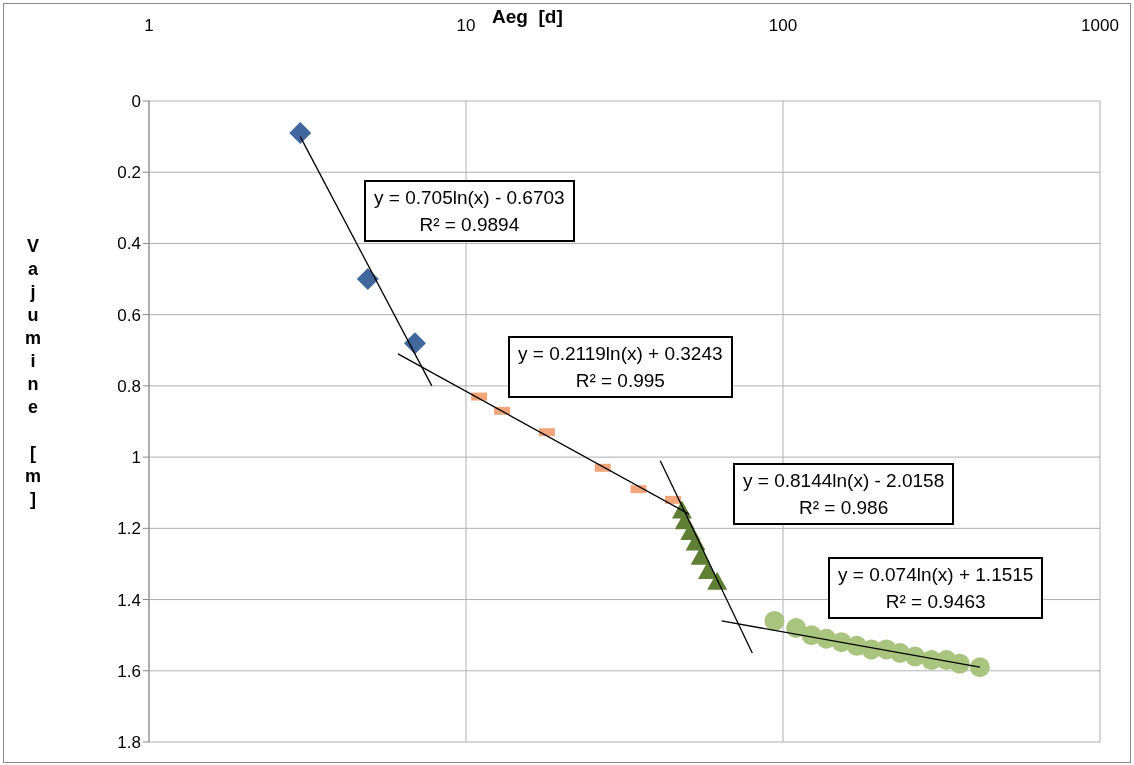 The image size is (1134, 765). Describe the element at coordinates (129, 386) in the screenshot. I see `y-tick-label: 0.8` at that location.